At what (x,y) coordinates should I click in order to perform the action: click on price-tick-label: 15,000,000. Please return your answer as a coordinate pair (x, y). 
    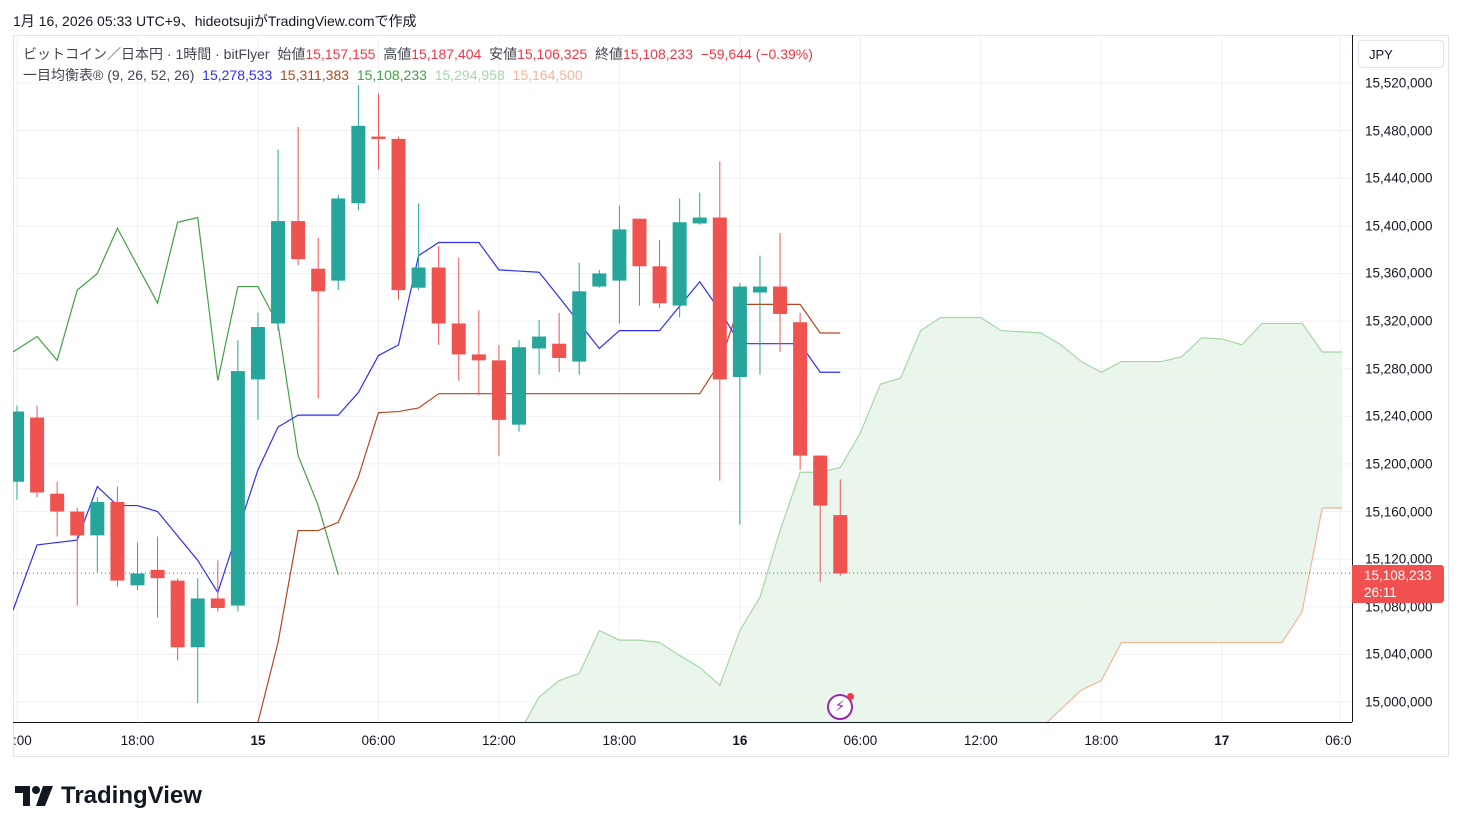
    Looking at the image, I should click on (1399, 702).